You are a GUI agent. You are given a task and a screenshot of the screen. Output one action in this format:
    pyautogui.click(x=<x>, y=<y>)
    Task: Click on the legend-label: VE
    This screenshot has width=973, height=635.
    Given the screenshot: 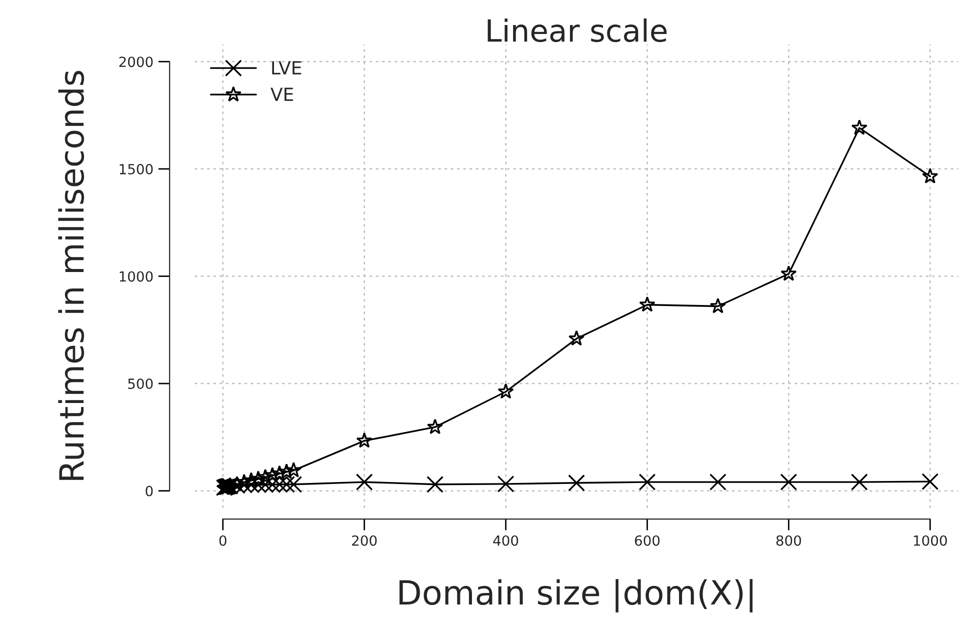 What is the action you would take?
    pyautogui.click(x=282, y=94)
    